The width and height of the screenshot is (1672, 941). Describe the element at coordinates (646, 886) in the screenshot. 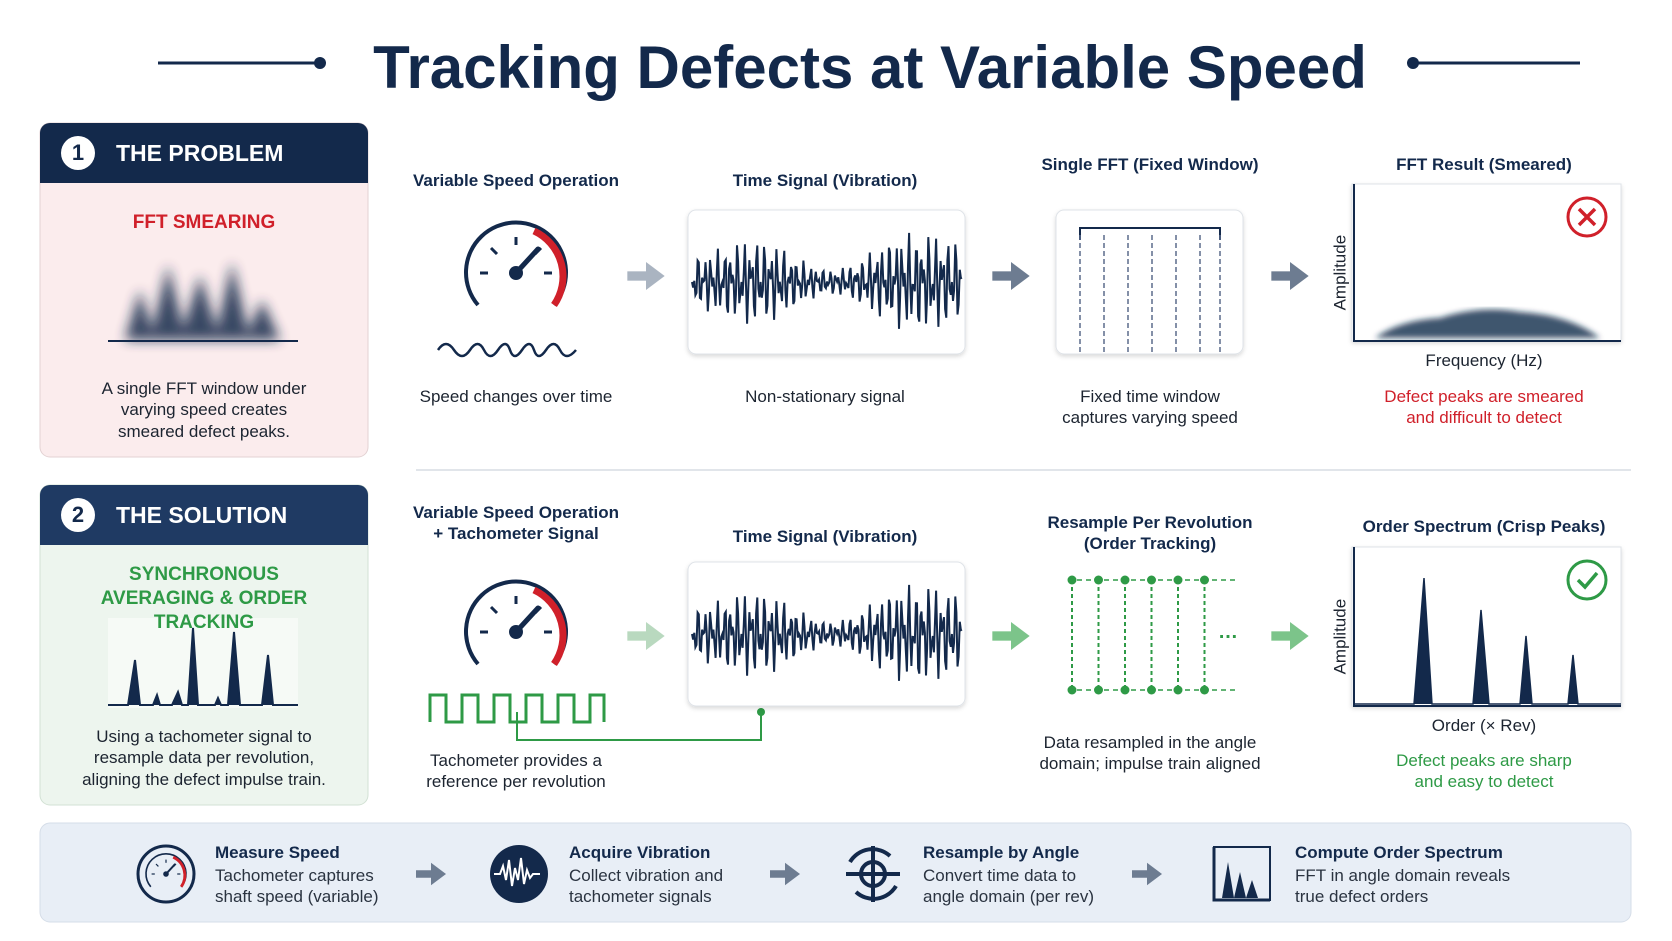

I see `workflow-description: Collect vibration and tachometer signals` at that location.